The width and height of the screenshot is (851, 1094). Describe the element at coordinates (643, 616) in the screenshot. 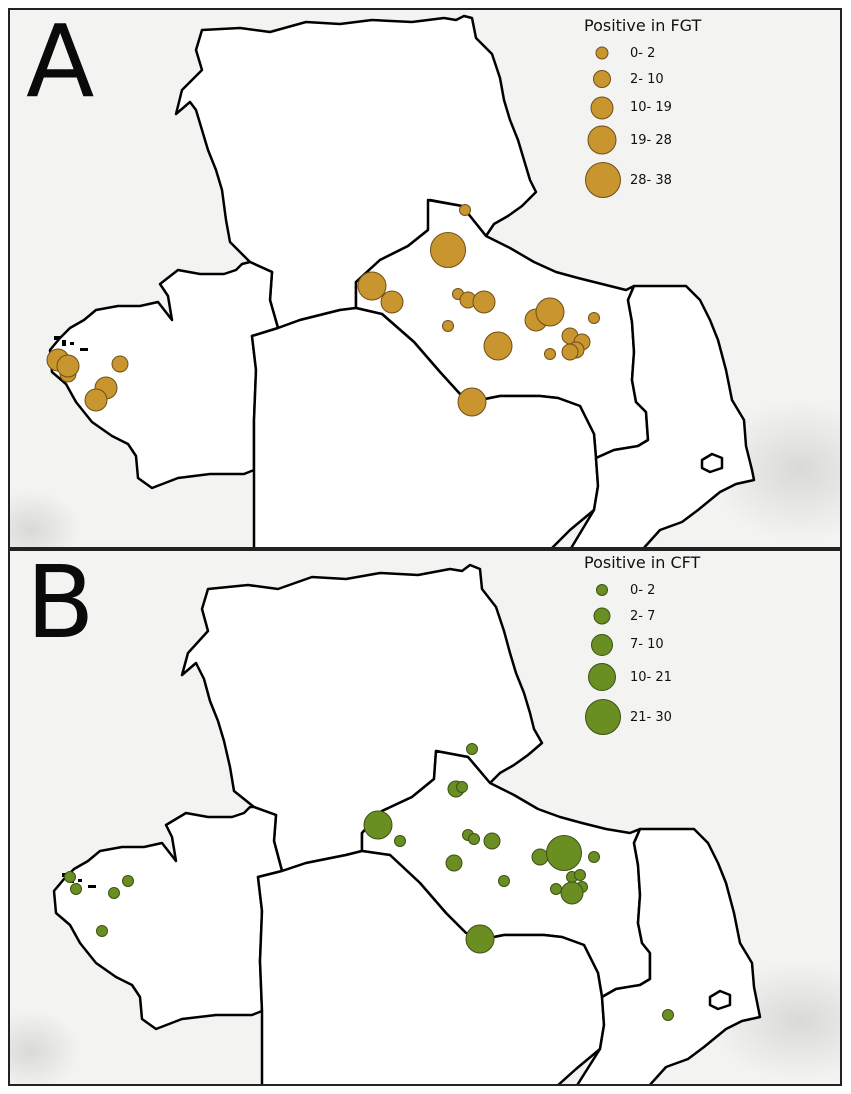

I see `legend-label: 2- 7` at that location.